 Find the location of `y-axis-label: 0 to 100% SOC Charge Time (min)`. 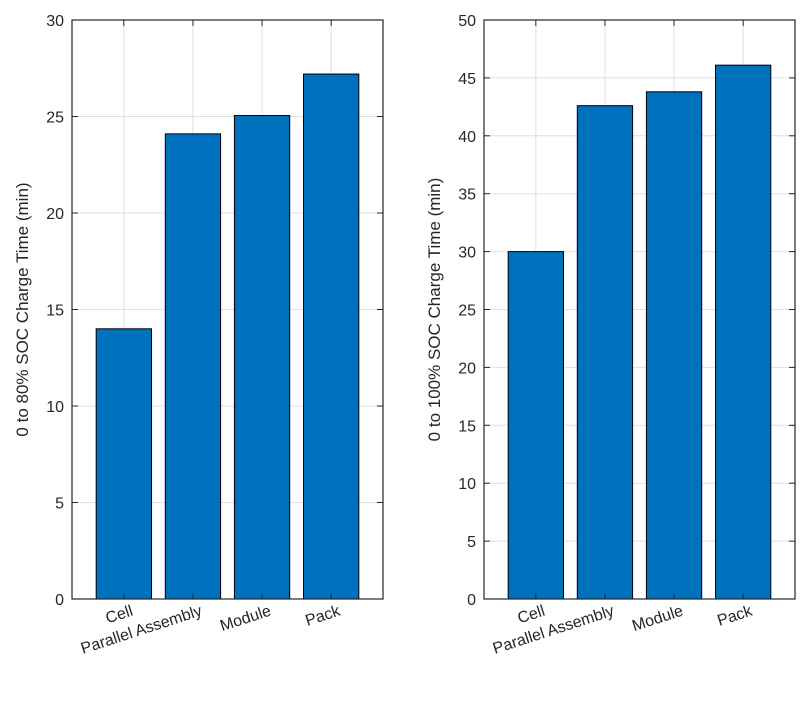

y-axis-label: 0 to 100% SOC Charge Time (min) is located at coordinates (434, 310).